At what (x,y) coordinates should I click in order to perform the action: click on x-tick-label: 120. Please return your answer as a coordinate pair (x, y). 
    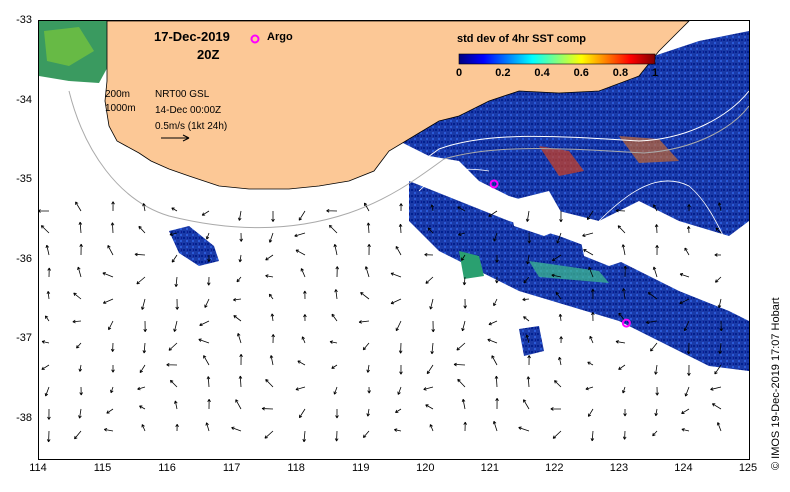
    Looking at the image, I should click on (425, 468).